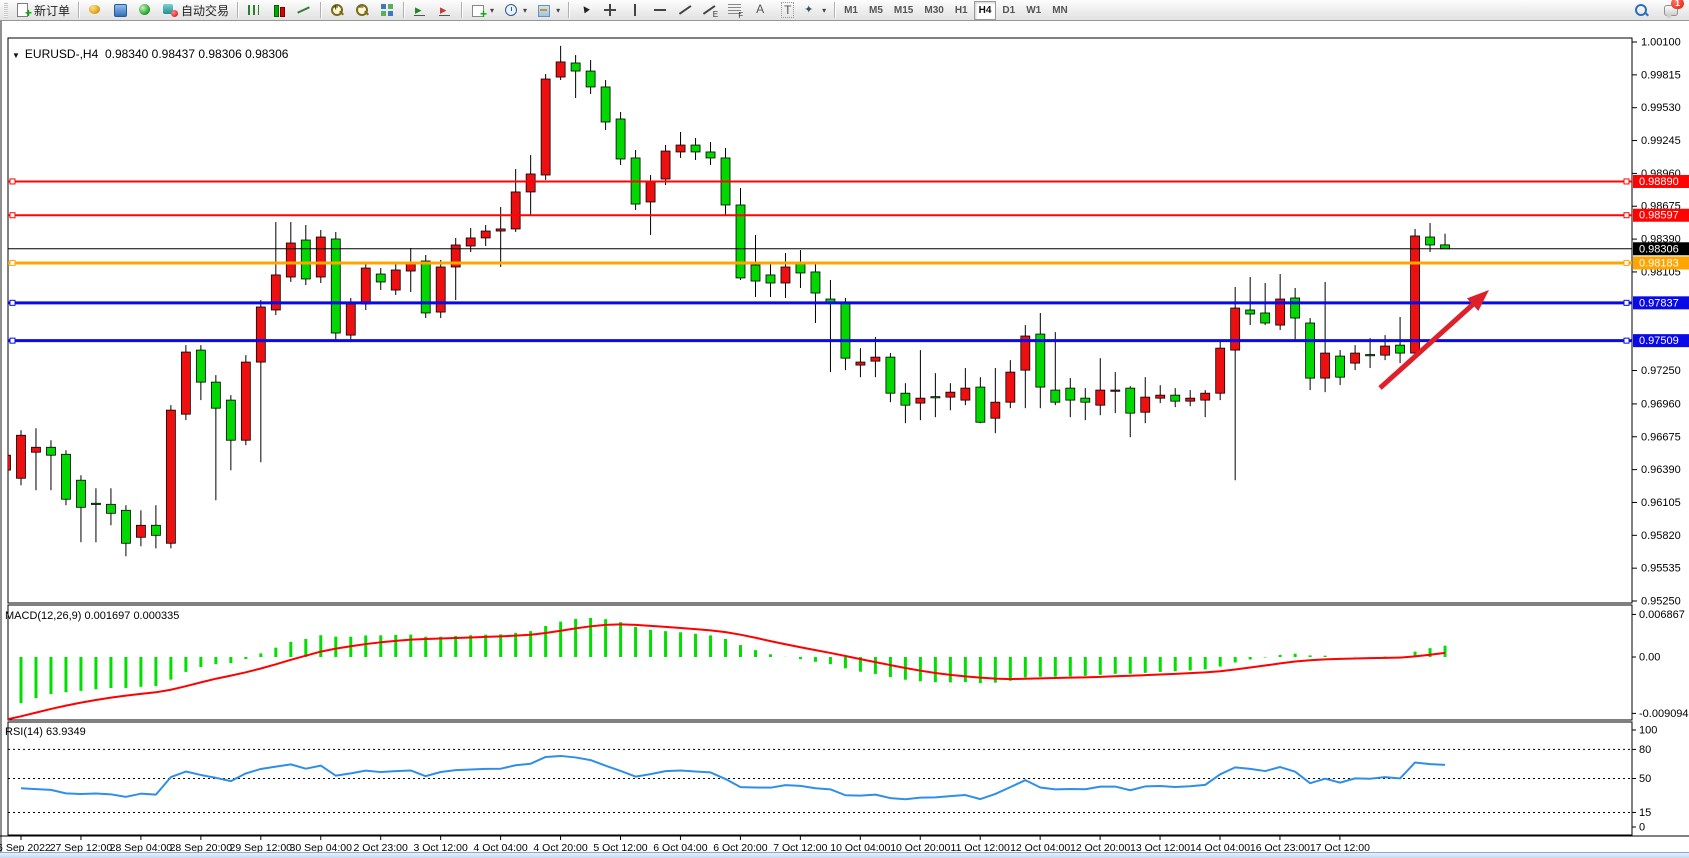  I want to click on bar-chart-button, so click(254, 10).